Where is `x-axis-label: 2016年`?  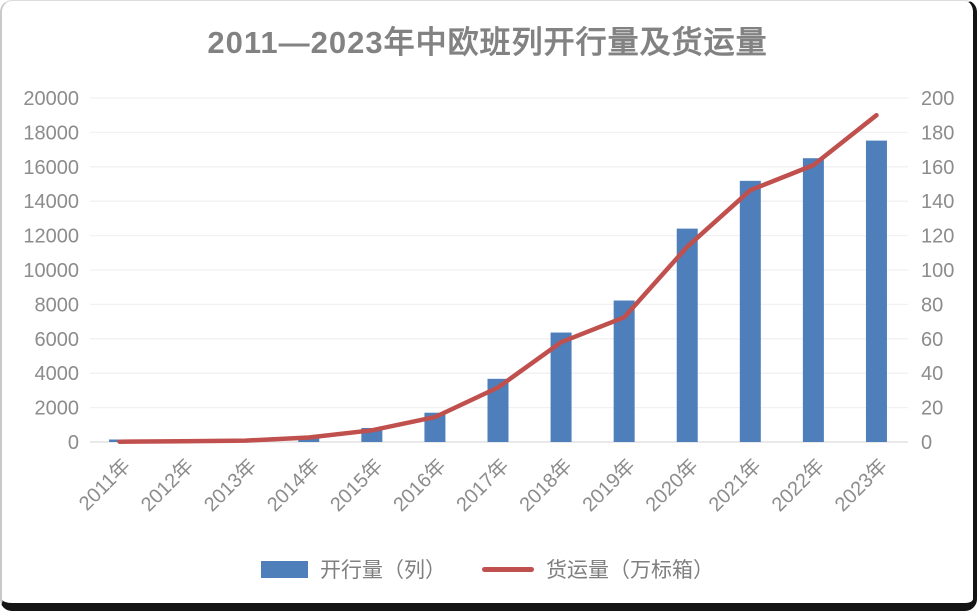 x-axis-label: 2016年 is located at coordinates (420, 485).